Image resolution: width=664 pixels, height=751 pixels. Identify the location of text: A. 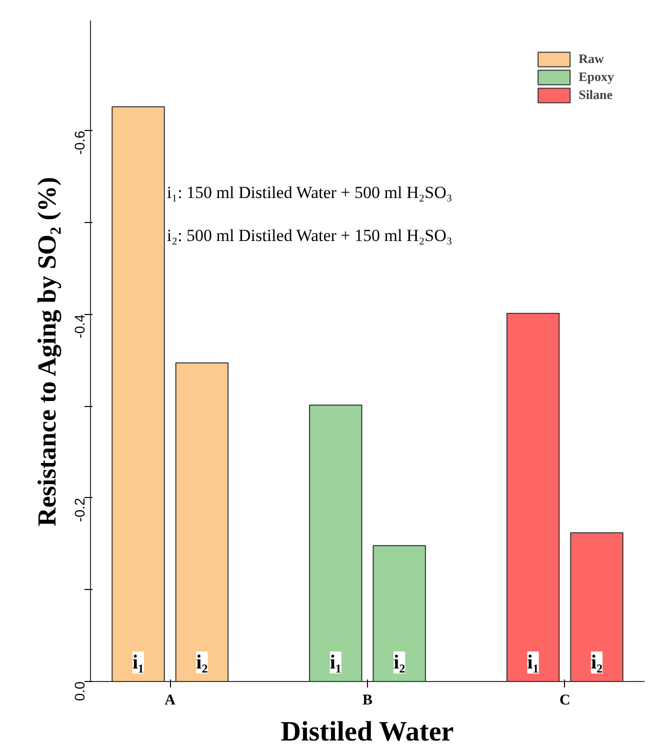
(170, 700).